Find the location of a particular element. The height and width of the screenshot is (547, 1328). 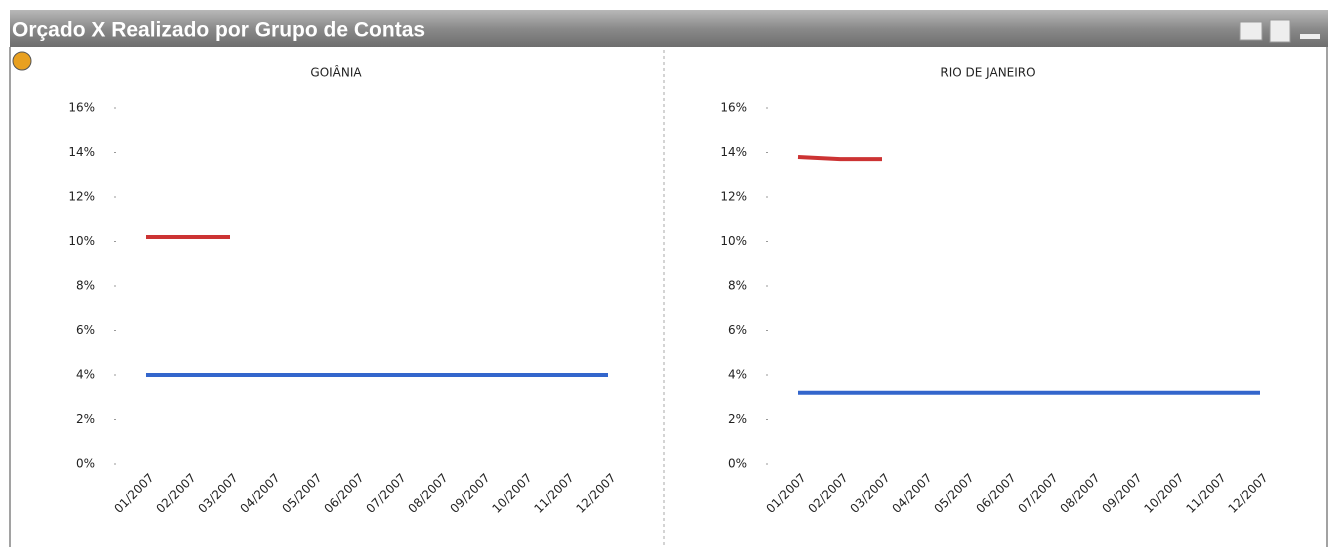

title-bar is located at coordinates (669, 28).